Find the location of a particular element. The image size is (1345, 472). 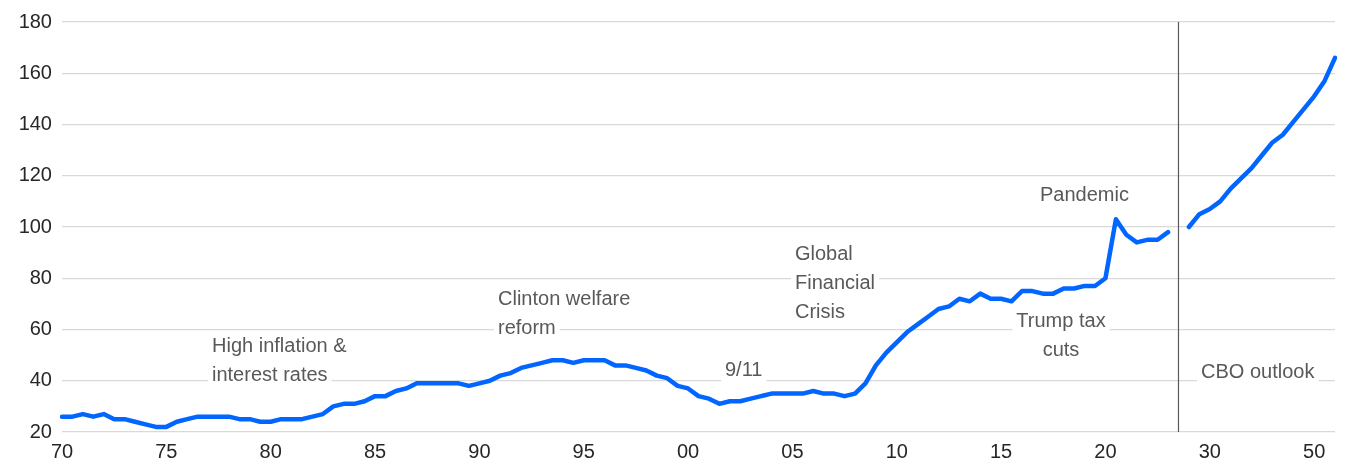

annotation: Clinton welfare reform is located at coordinates (564, 312).